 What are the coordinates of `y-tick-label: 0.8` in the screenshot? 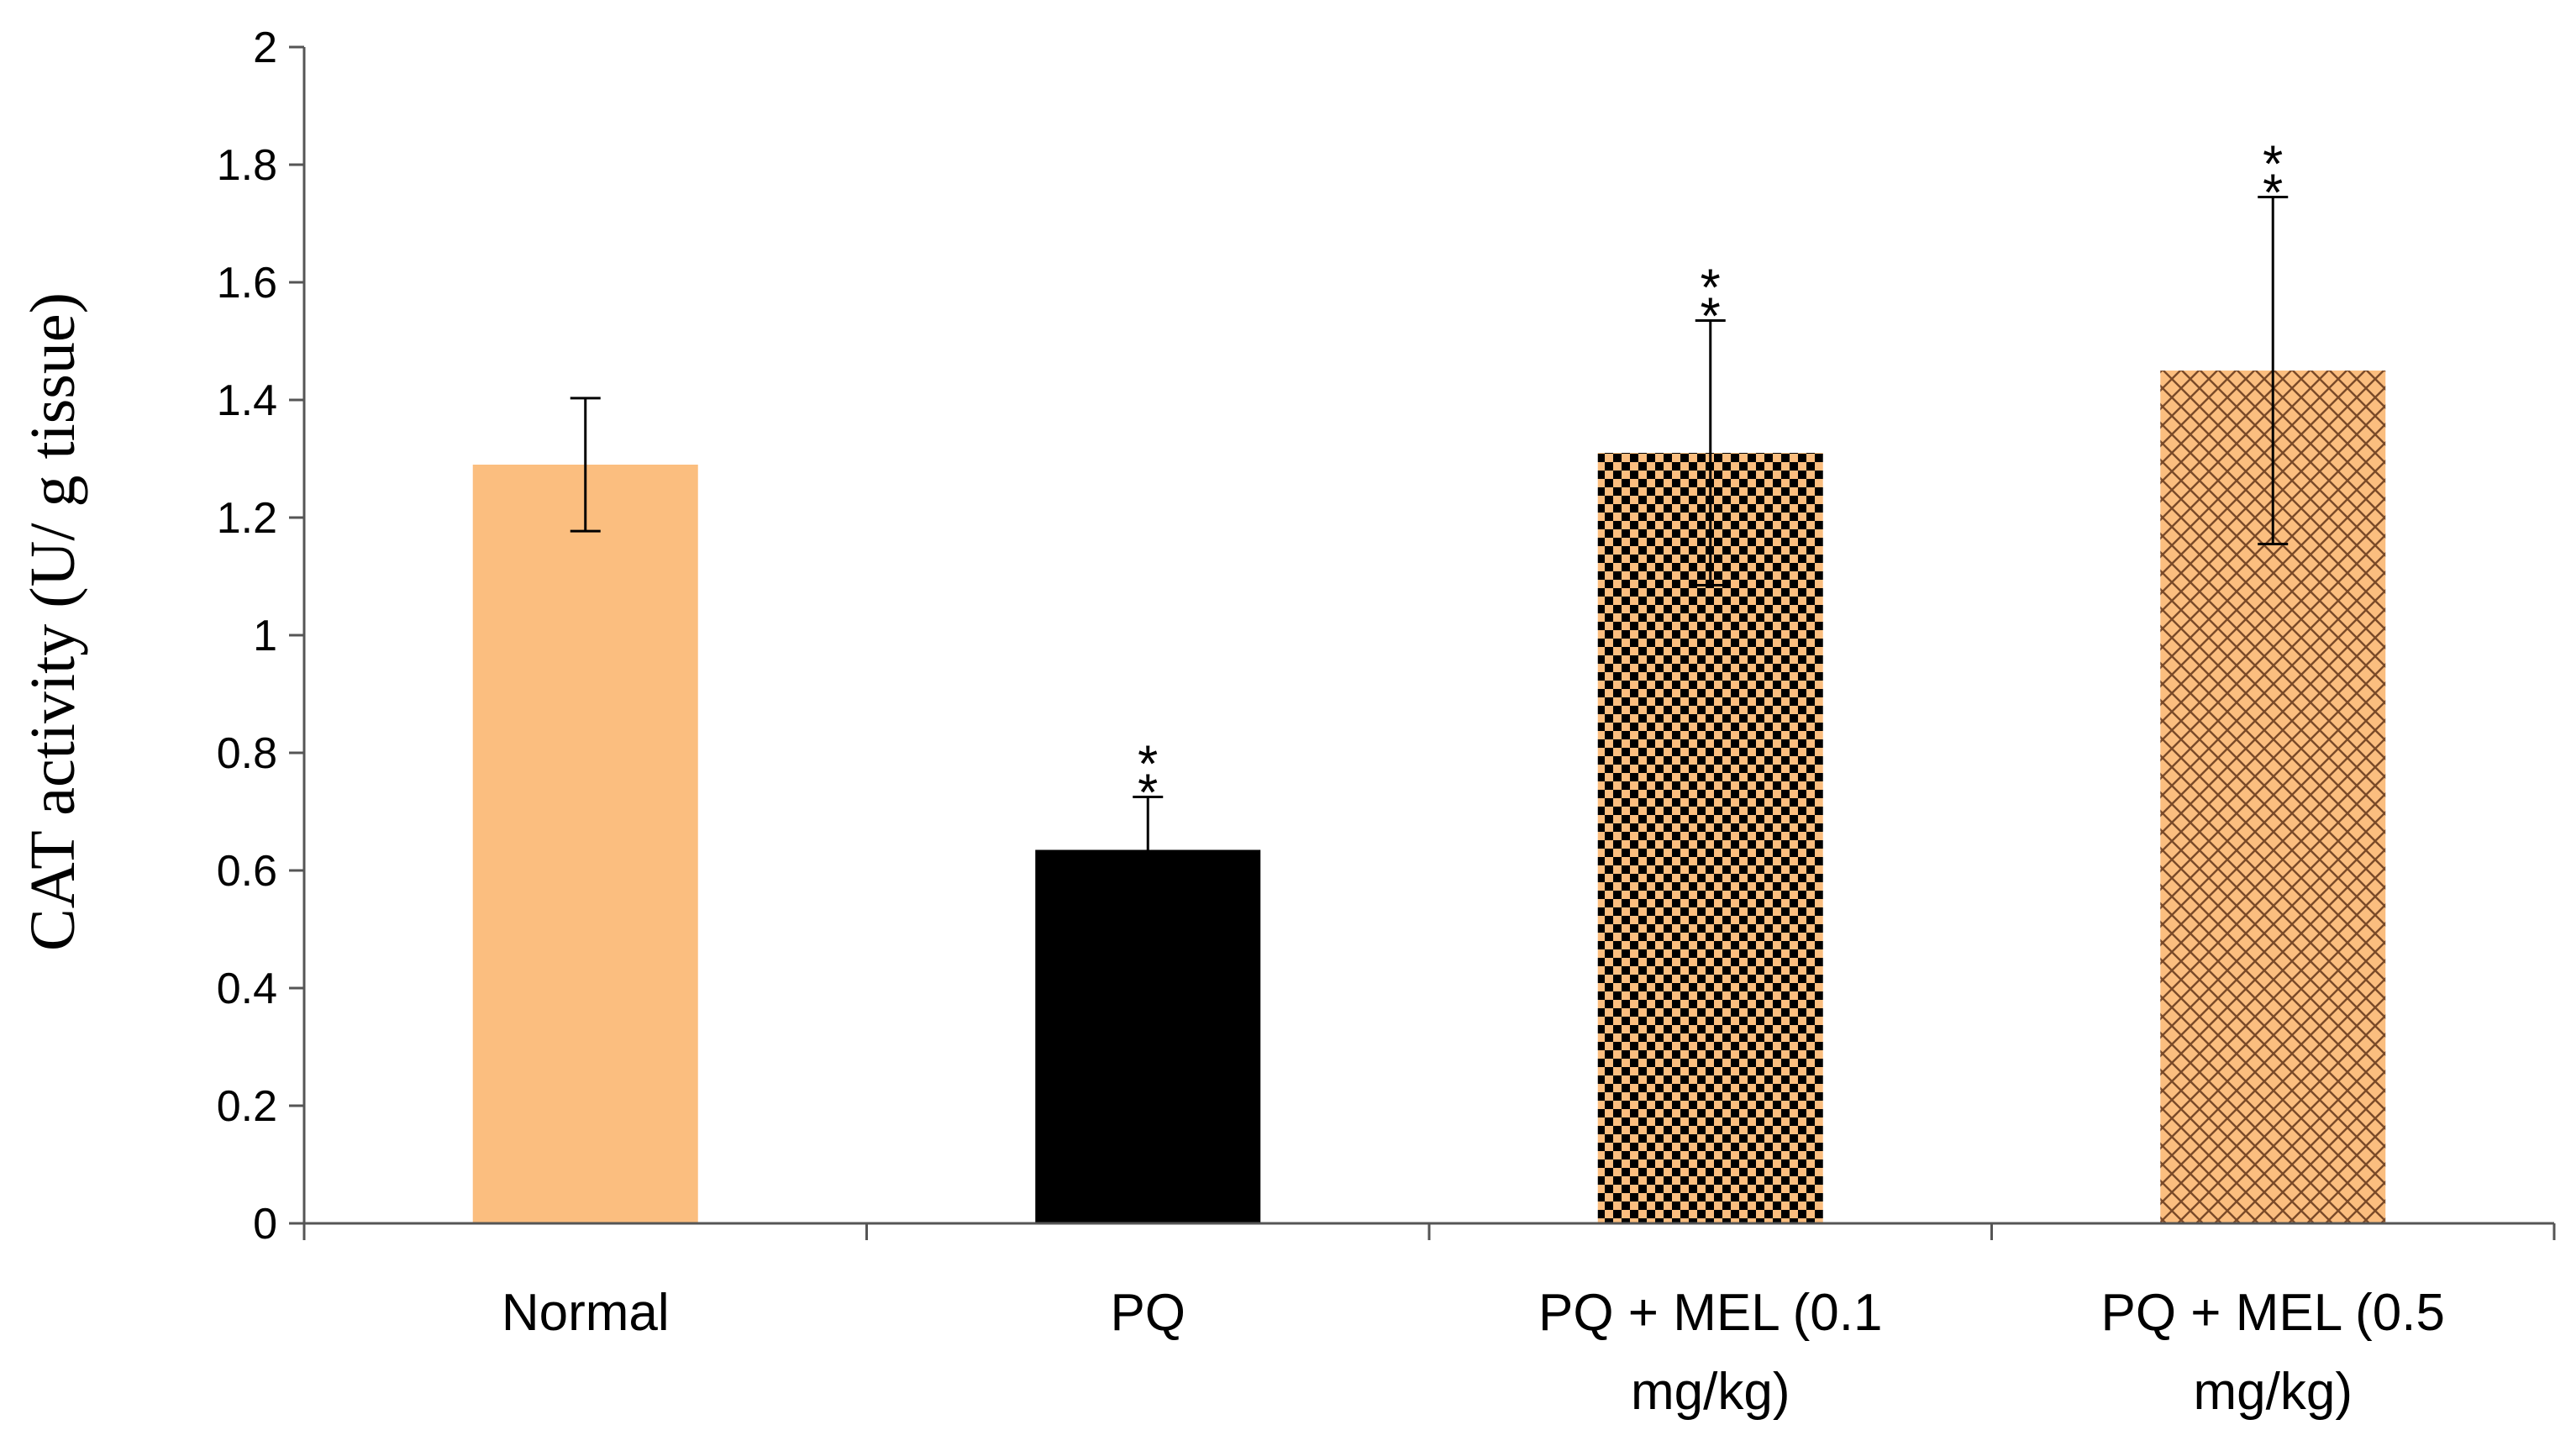 It's located at (247, 753).